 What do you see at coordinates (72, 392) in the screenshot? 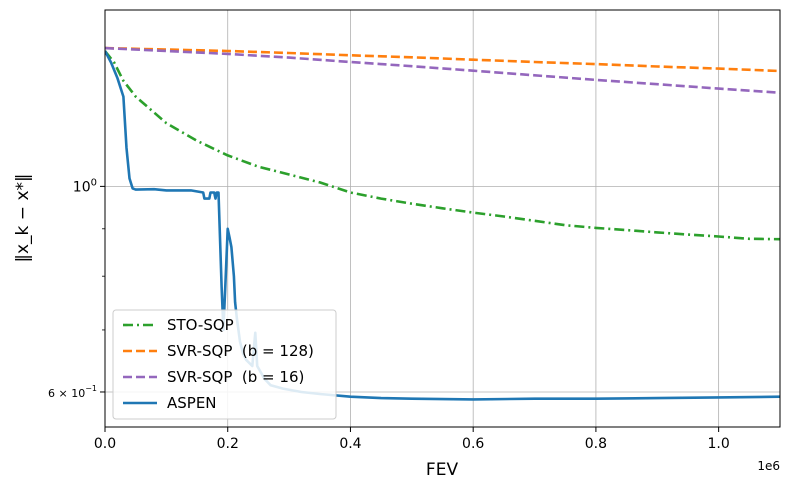
I see `y-tick-label: 6 × 10⁻¹` at bounding box center [72, 392].